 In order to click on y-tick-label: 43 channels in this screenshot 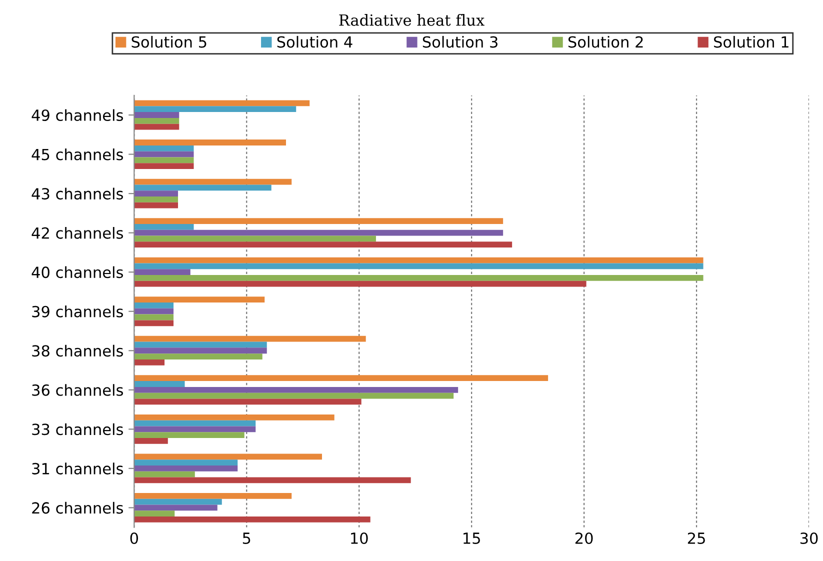, I will do `click(77, 194)`.